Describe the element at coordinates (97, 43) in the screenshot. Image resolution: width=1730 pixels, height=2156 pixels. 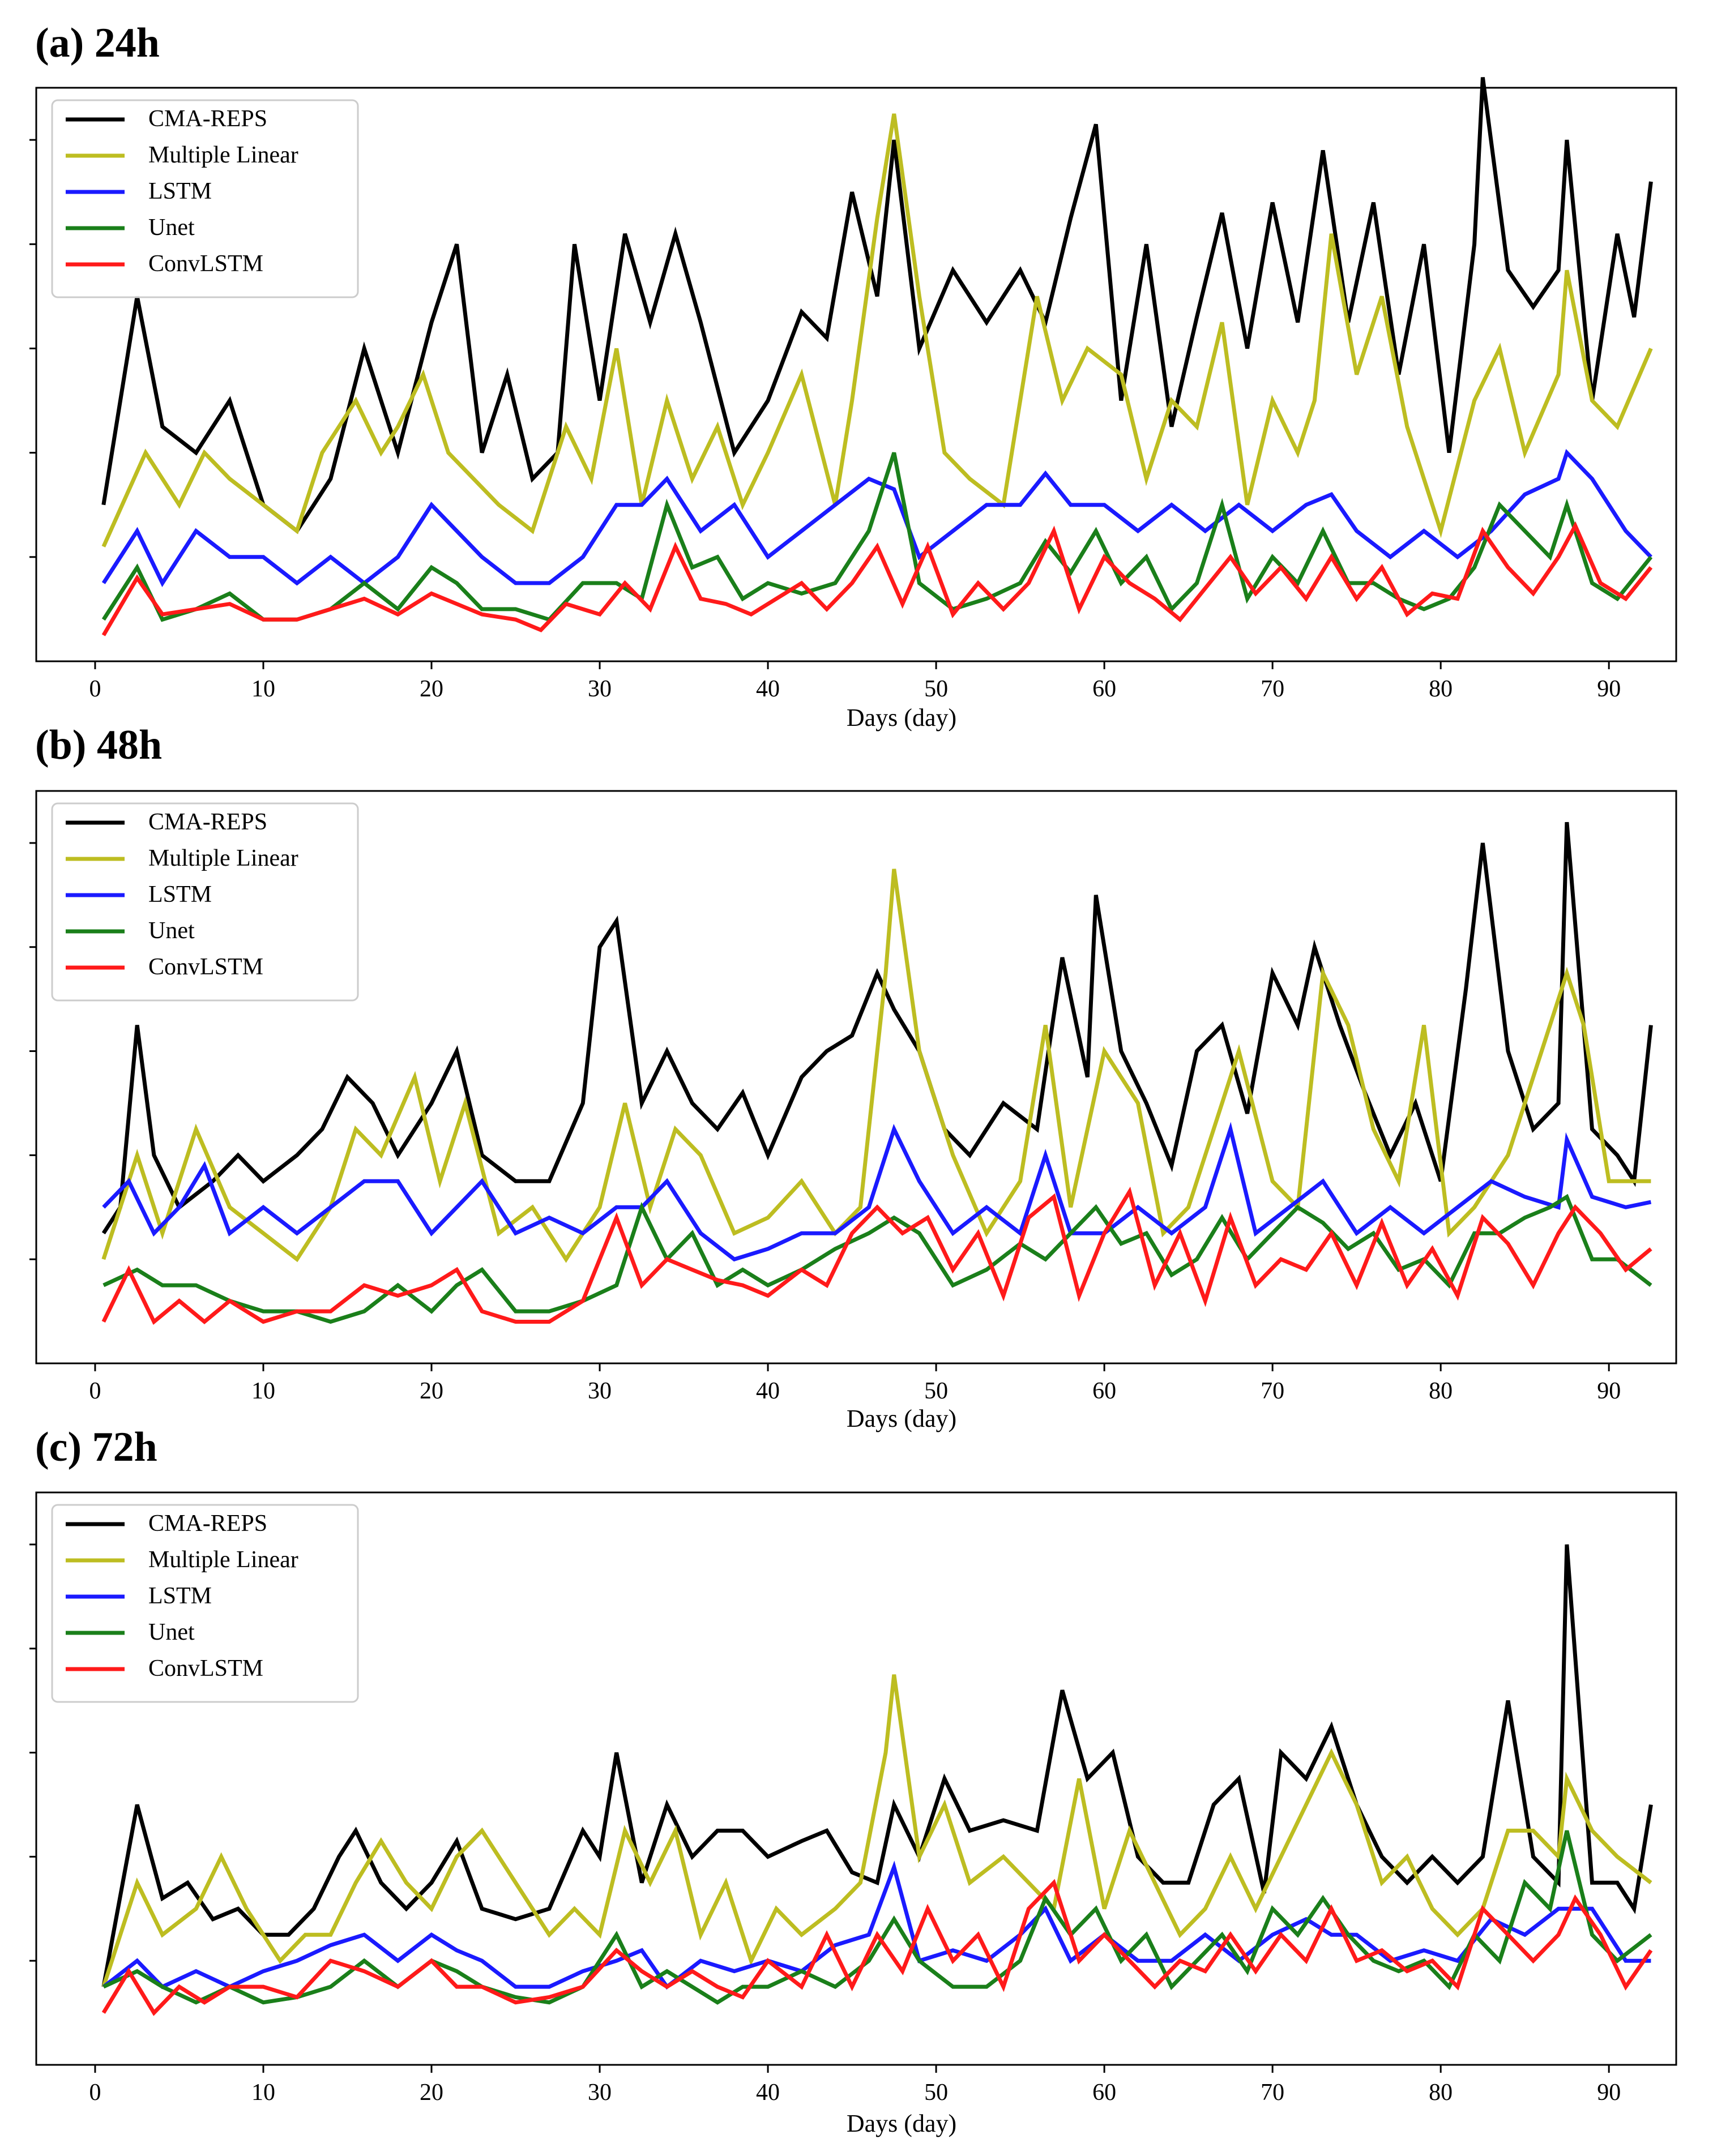
I see `panel-title: (a) 24h` at that location.